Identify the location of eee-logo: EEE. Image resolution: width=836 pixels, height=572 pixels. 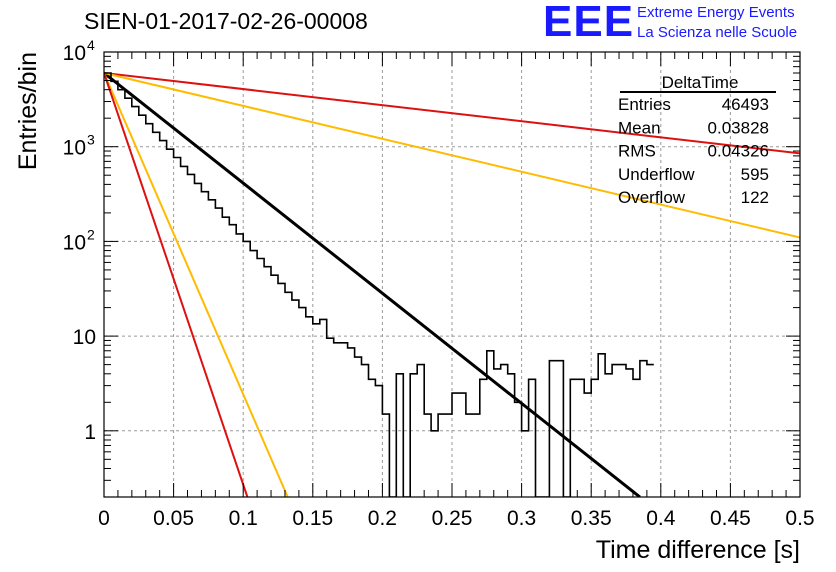
(589, 23).